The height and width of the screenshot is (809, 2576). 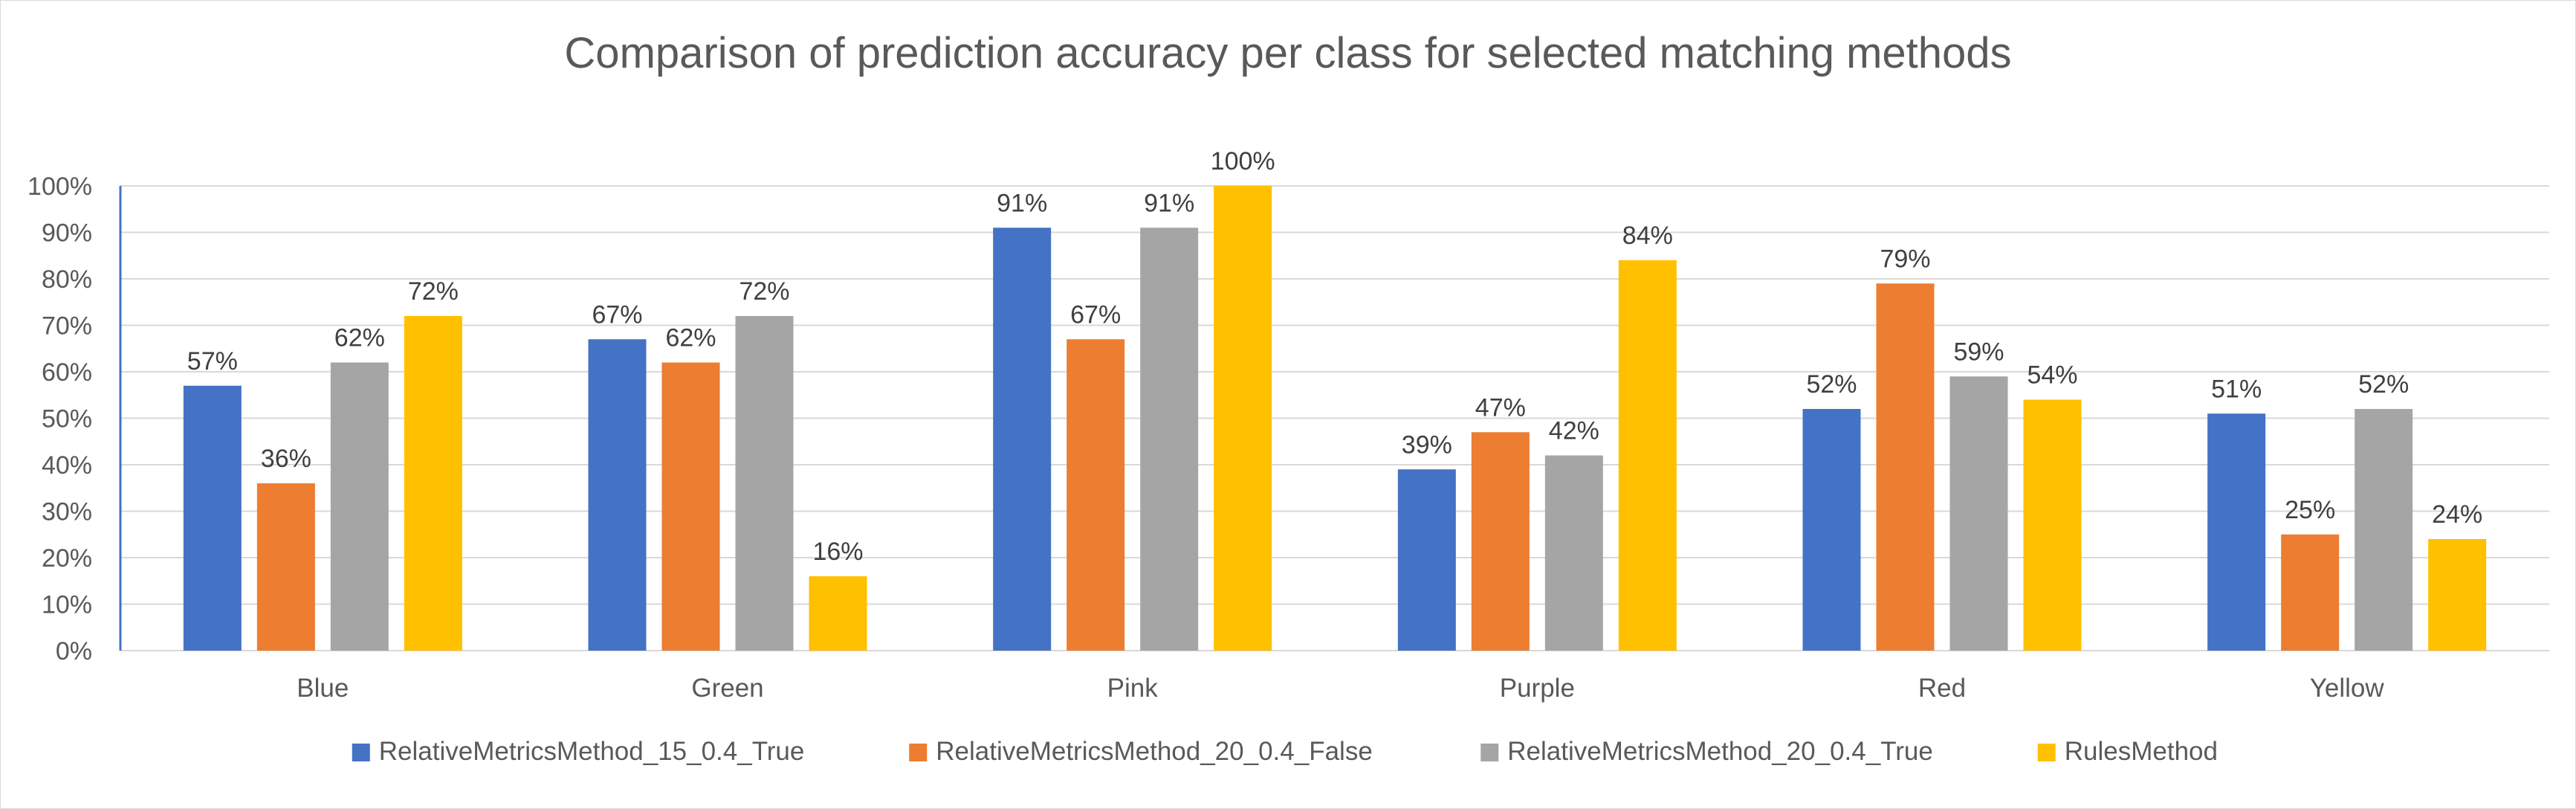 I want to click on data-label: 39%, so click(x=1427, y=445).